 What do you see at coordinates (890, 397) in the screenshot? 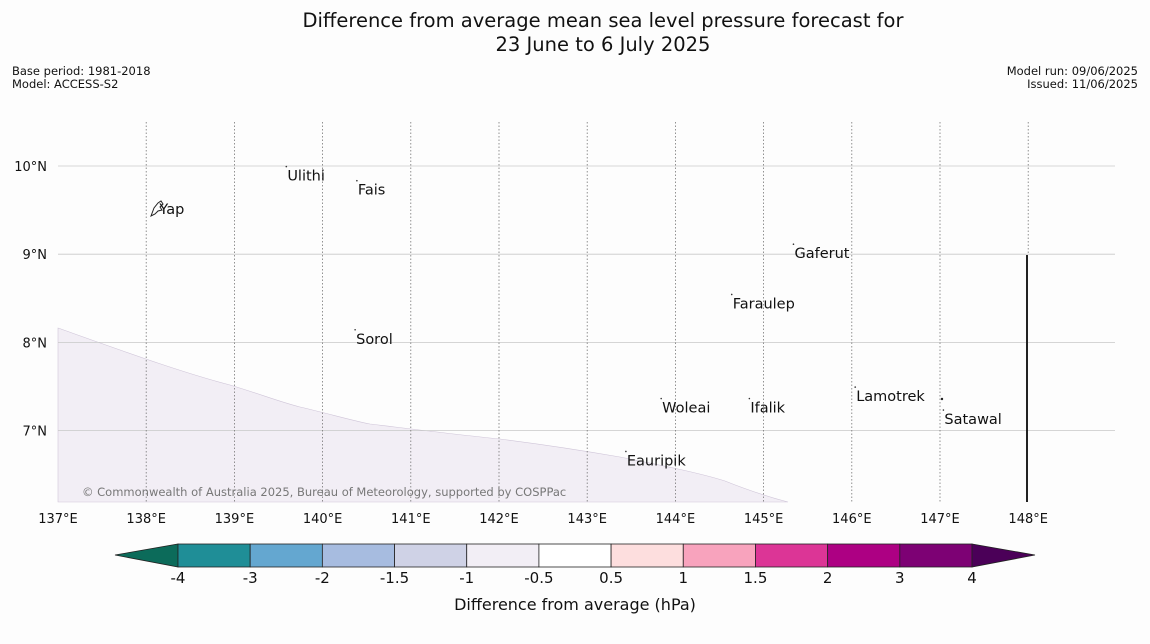
I see `place-label-lamotrek: Lamotrek` at bounding box center [890, 397].